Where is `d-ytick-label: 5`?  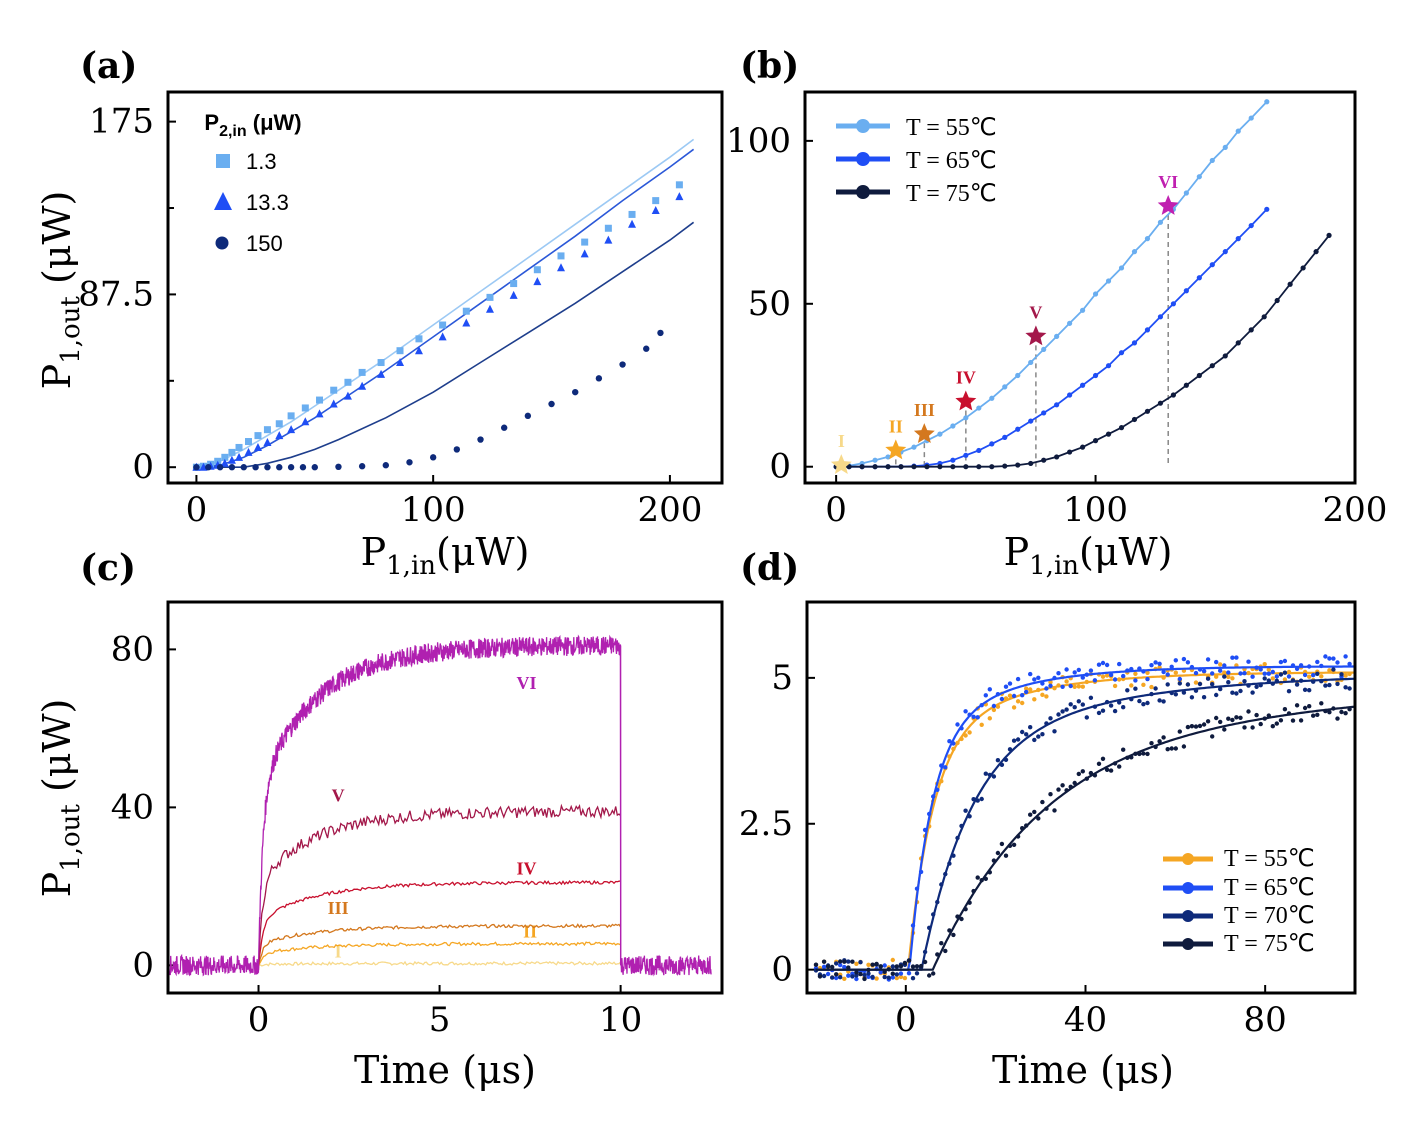 d-ytick-label: 5 is located at coordinates (782, 678).